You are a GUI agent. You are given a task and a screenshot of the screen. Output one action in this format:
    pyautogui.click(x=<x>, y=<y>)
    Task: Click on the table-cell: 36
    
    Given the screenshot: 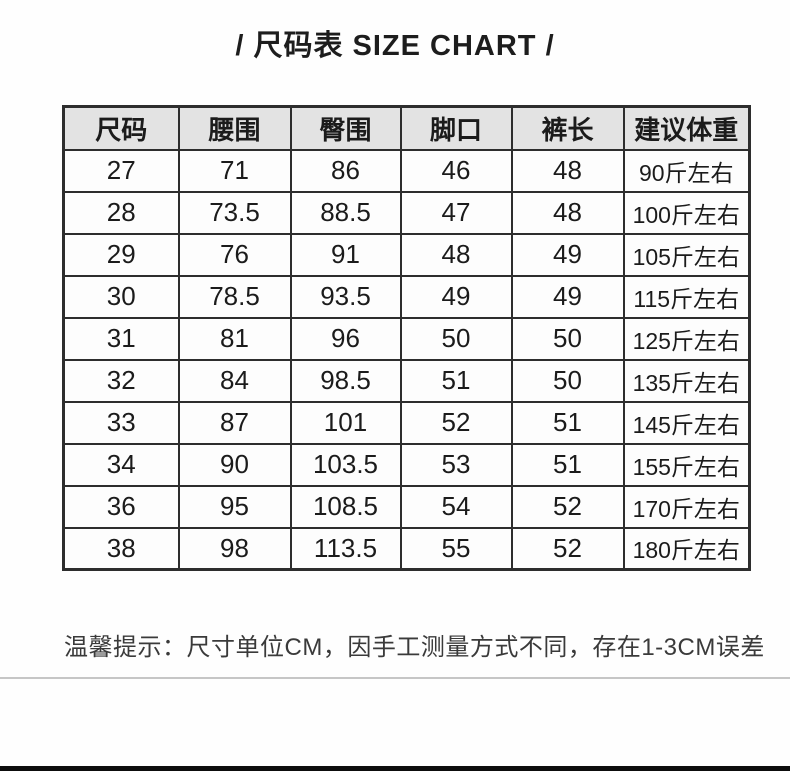 What is the action you would take?
    pyautogui.click(x=121, y=506)
    